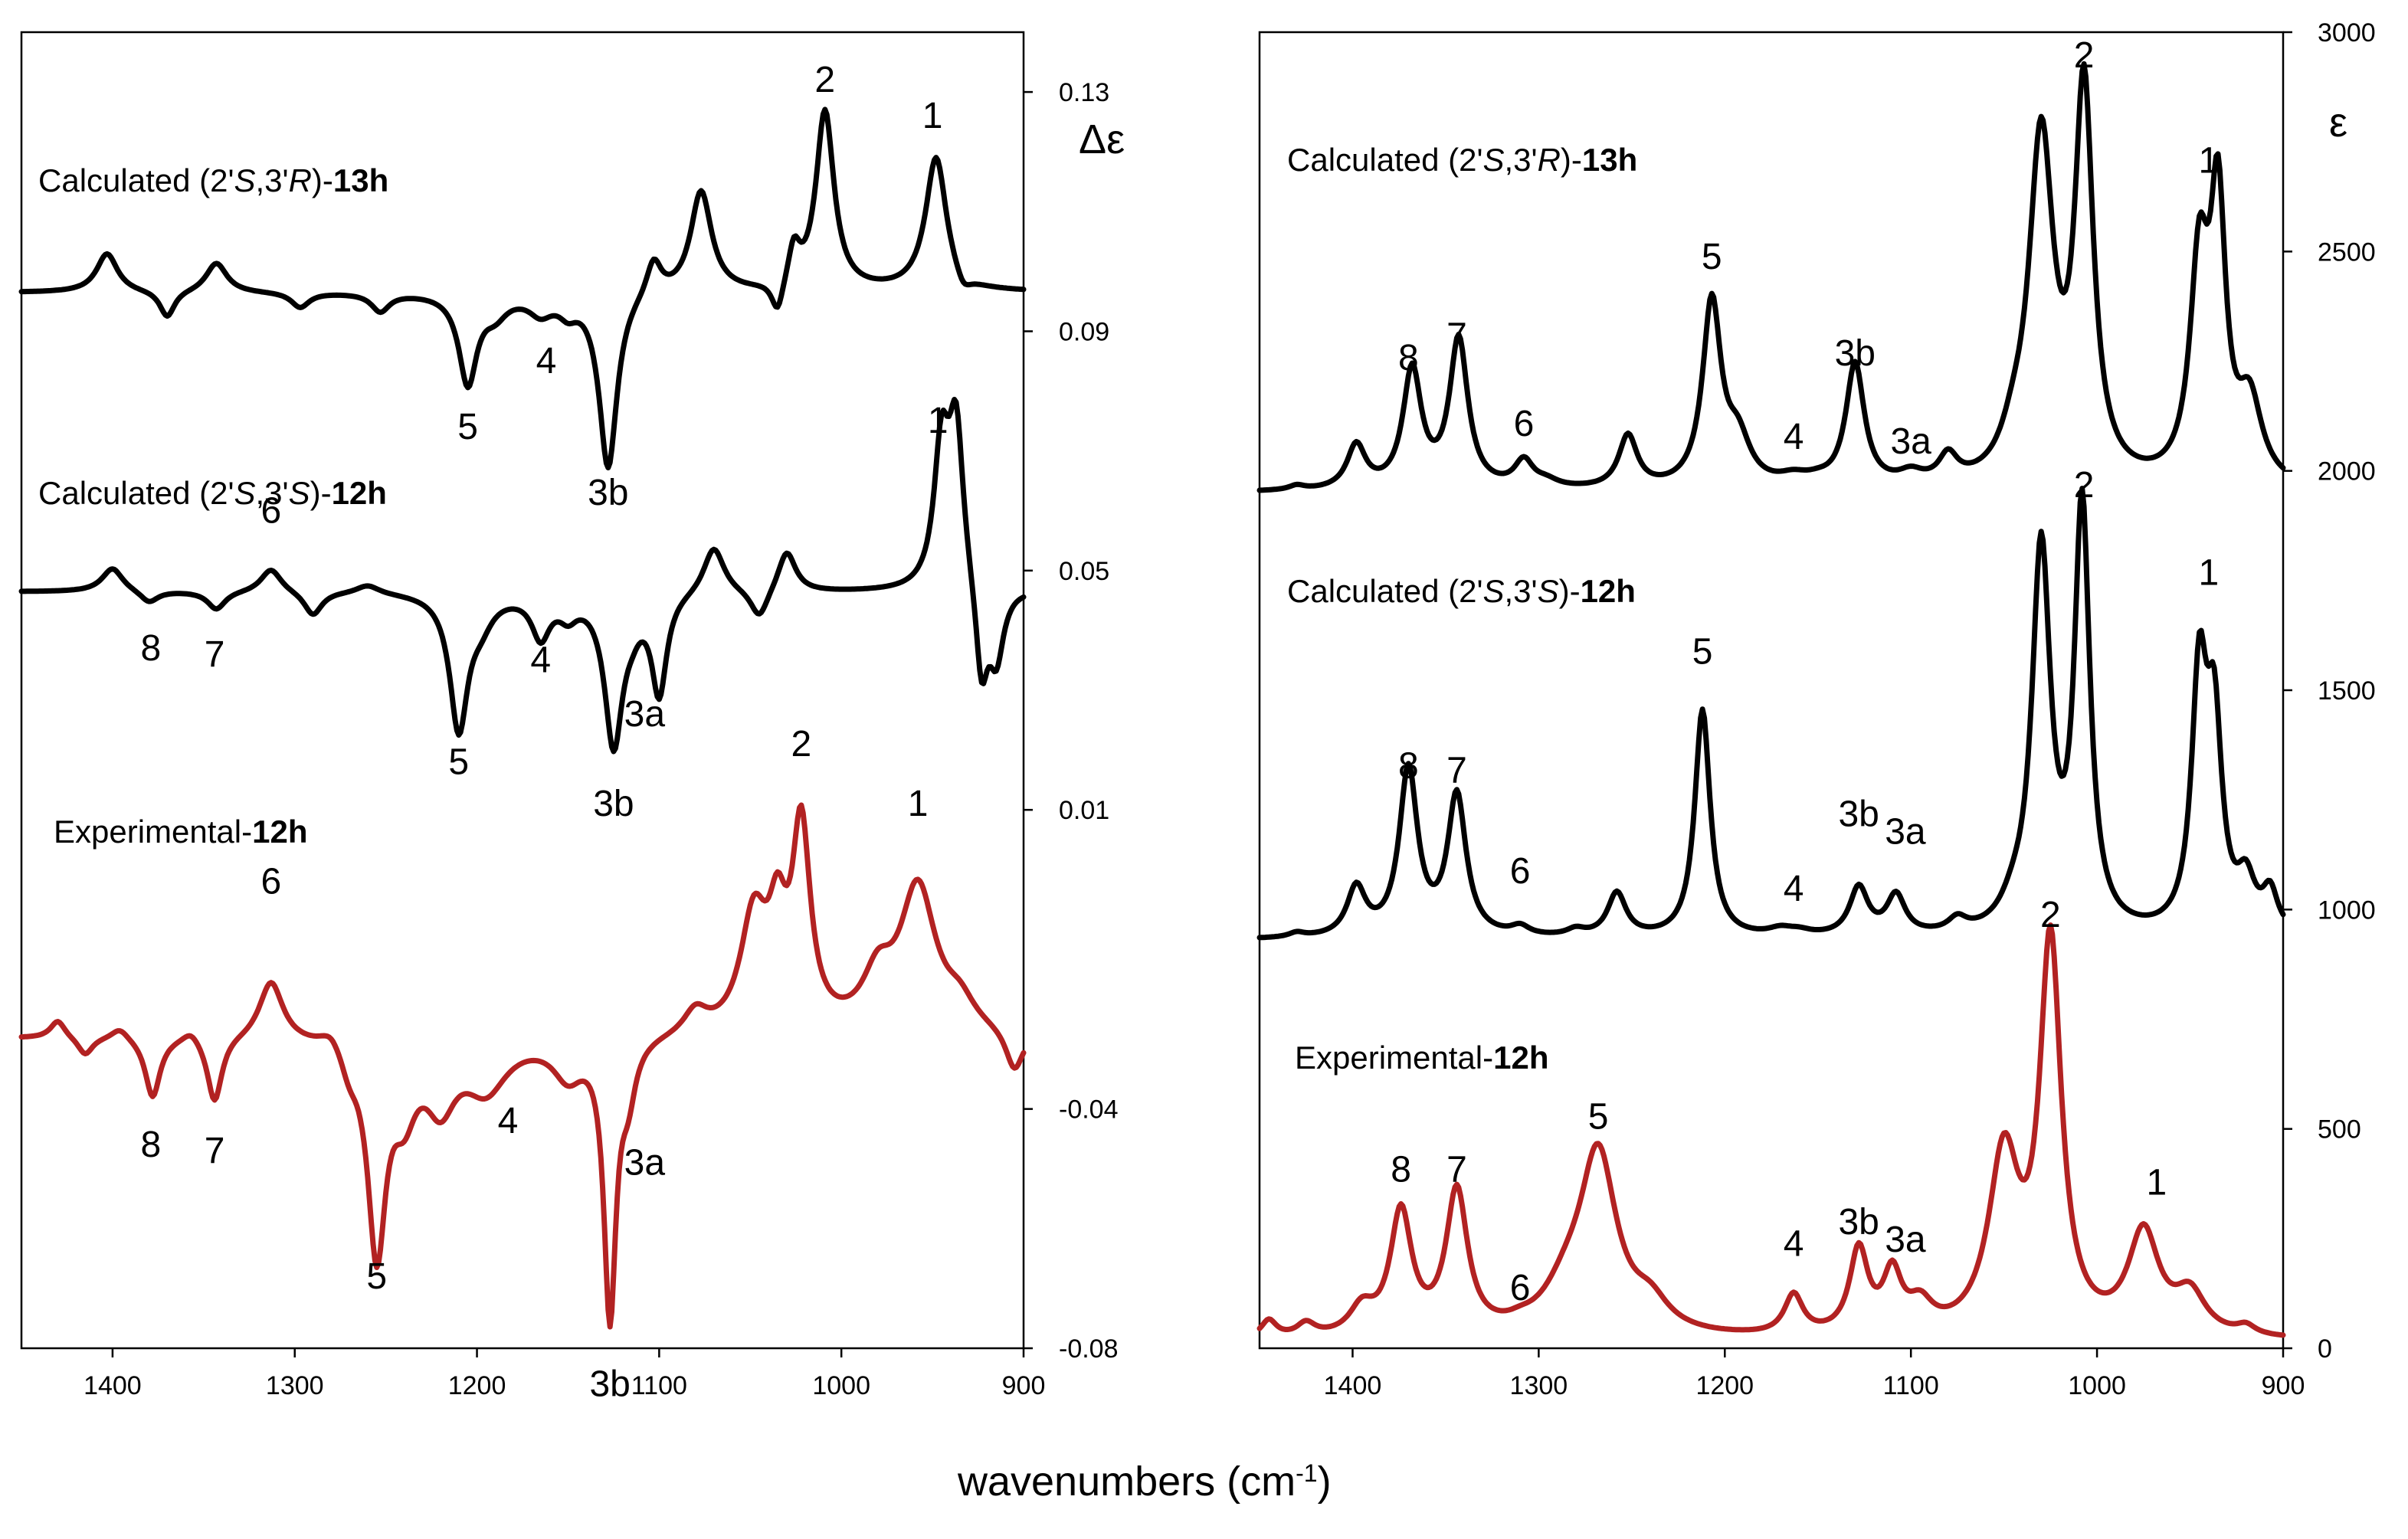  What do you see at coordinates (2347, 32) in the screenshot?
I see `y-tick-label: 3000` at bounding box center [2347, 32].